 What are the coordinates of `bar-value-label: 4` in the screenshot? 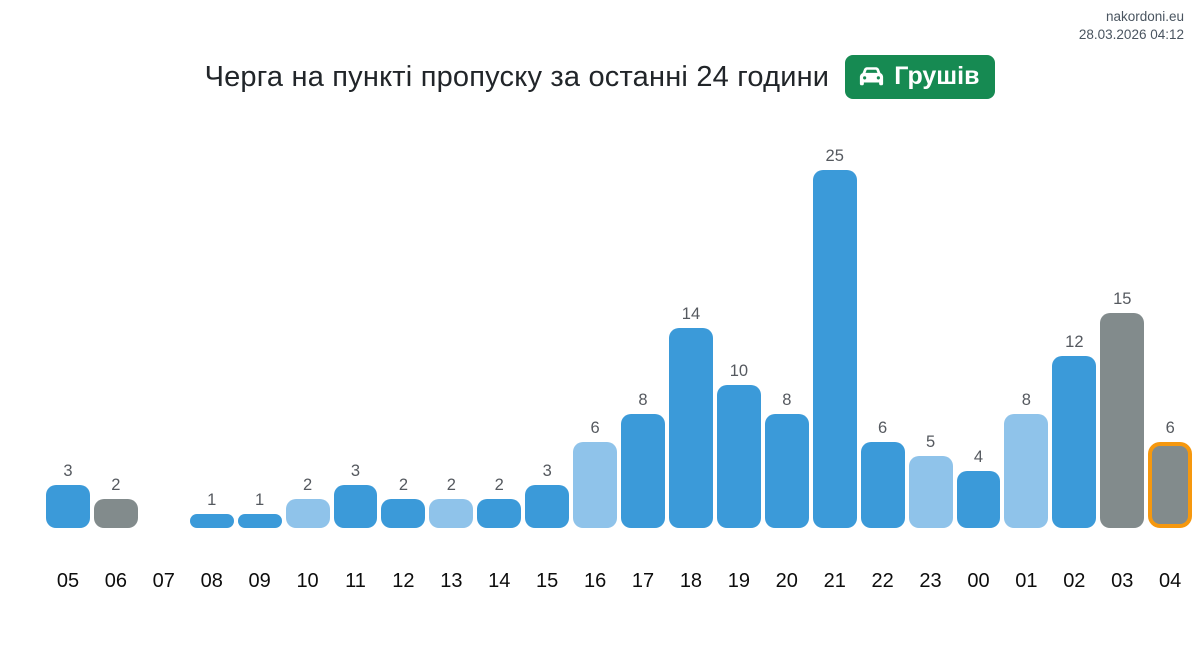 It's located at (978, 456).